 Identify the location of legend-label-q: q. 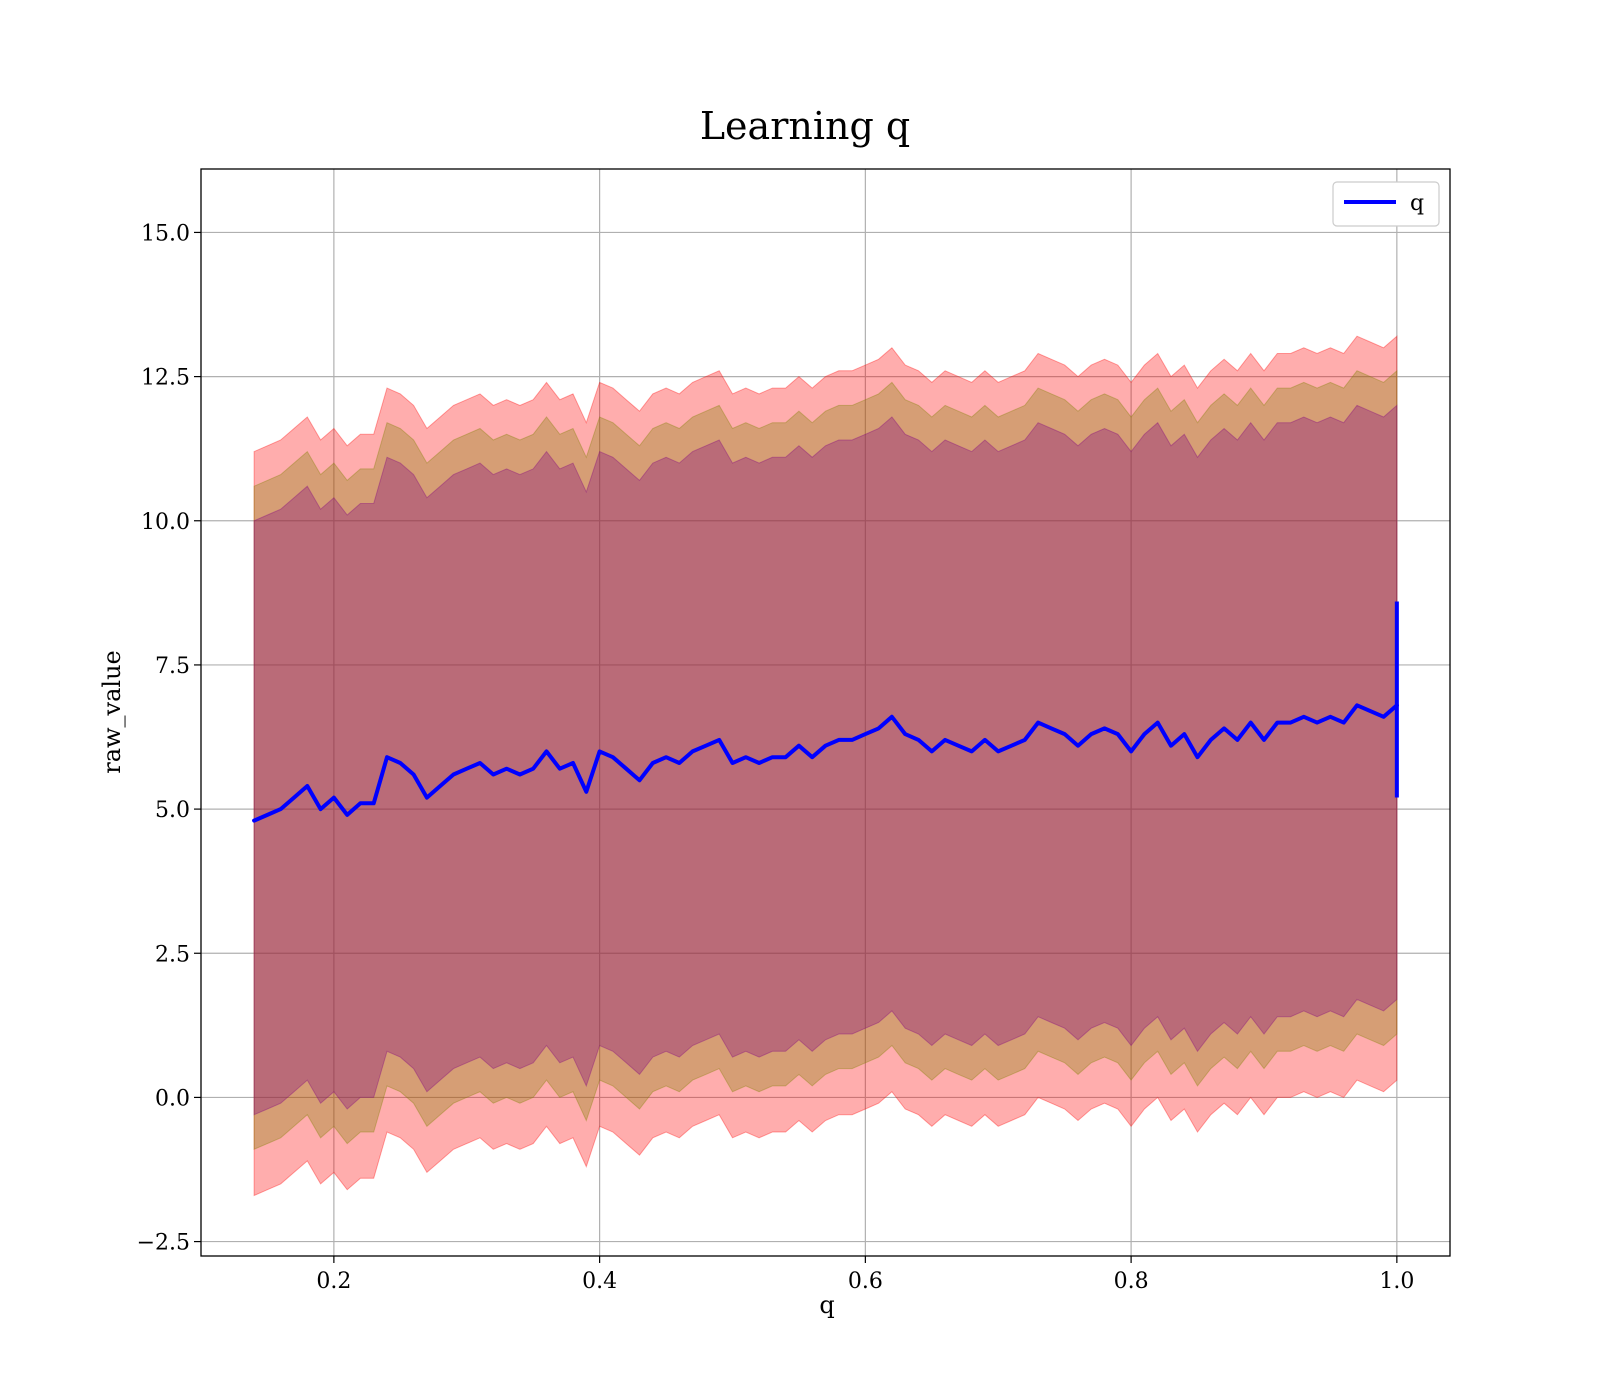
(1417, 203).